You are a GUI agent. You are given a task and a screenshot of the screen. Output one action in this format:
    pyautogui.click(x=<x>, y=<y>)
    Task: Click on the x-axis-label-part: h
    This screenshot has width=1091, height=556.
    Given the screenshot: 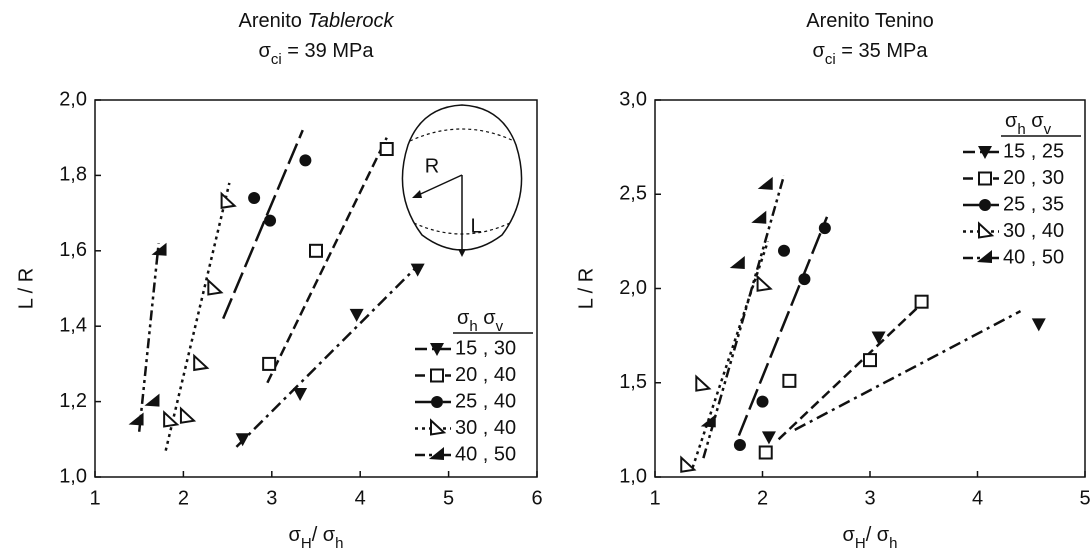 What is the action you would take?
    pyautogui.click(x=339, y=543)
    